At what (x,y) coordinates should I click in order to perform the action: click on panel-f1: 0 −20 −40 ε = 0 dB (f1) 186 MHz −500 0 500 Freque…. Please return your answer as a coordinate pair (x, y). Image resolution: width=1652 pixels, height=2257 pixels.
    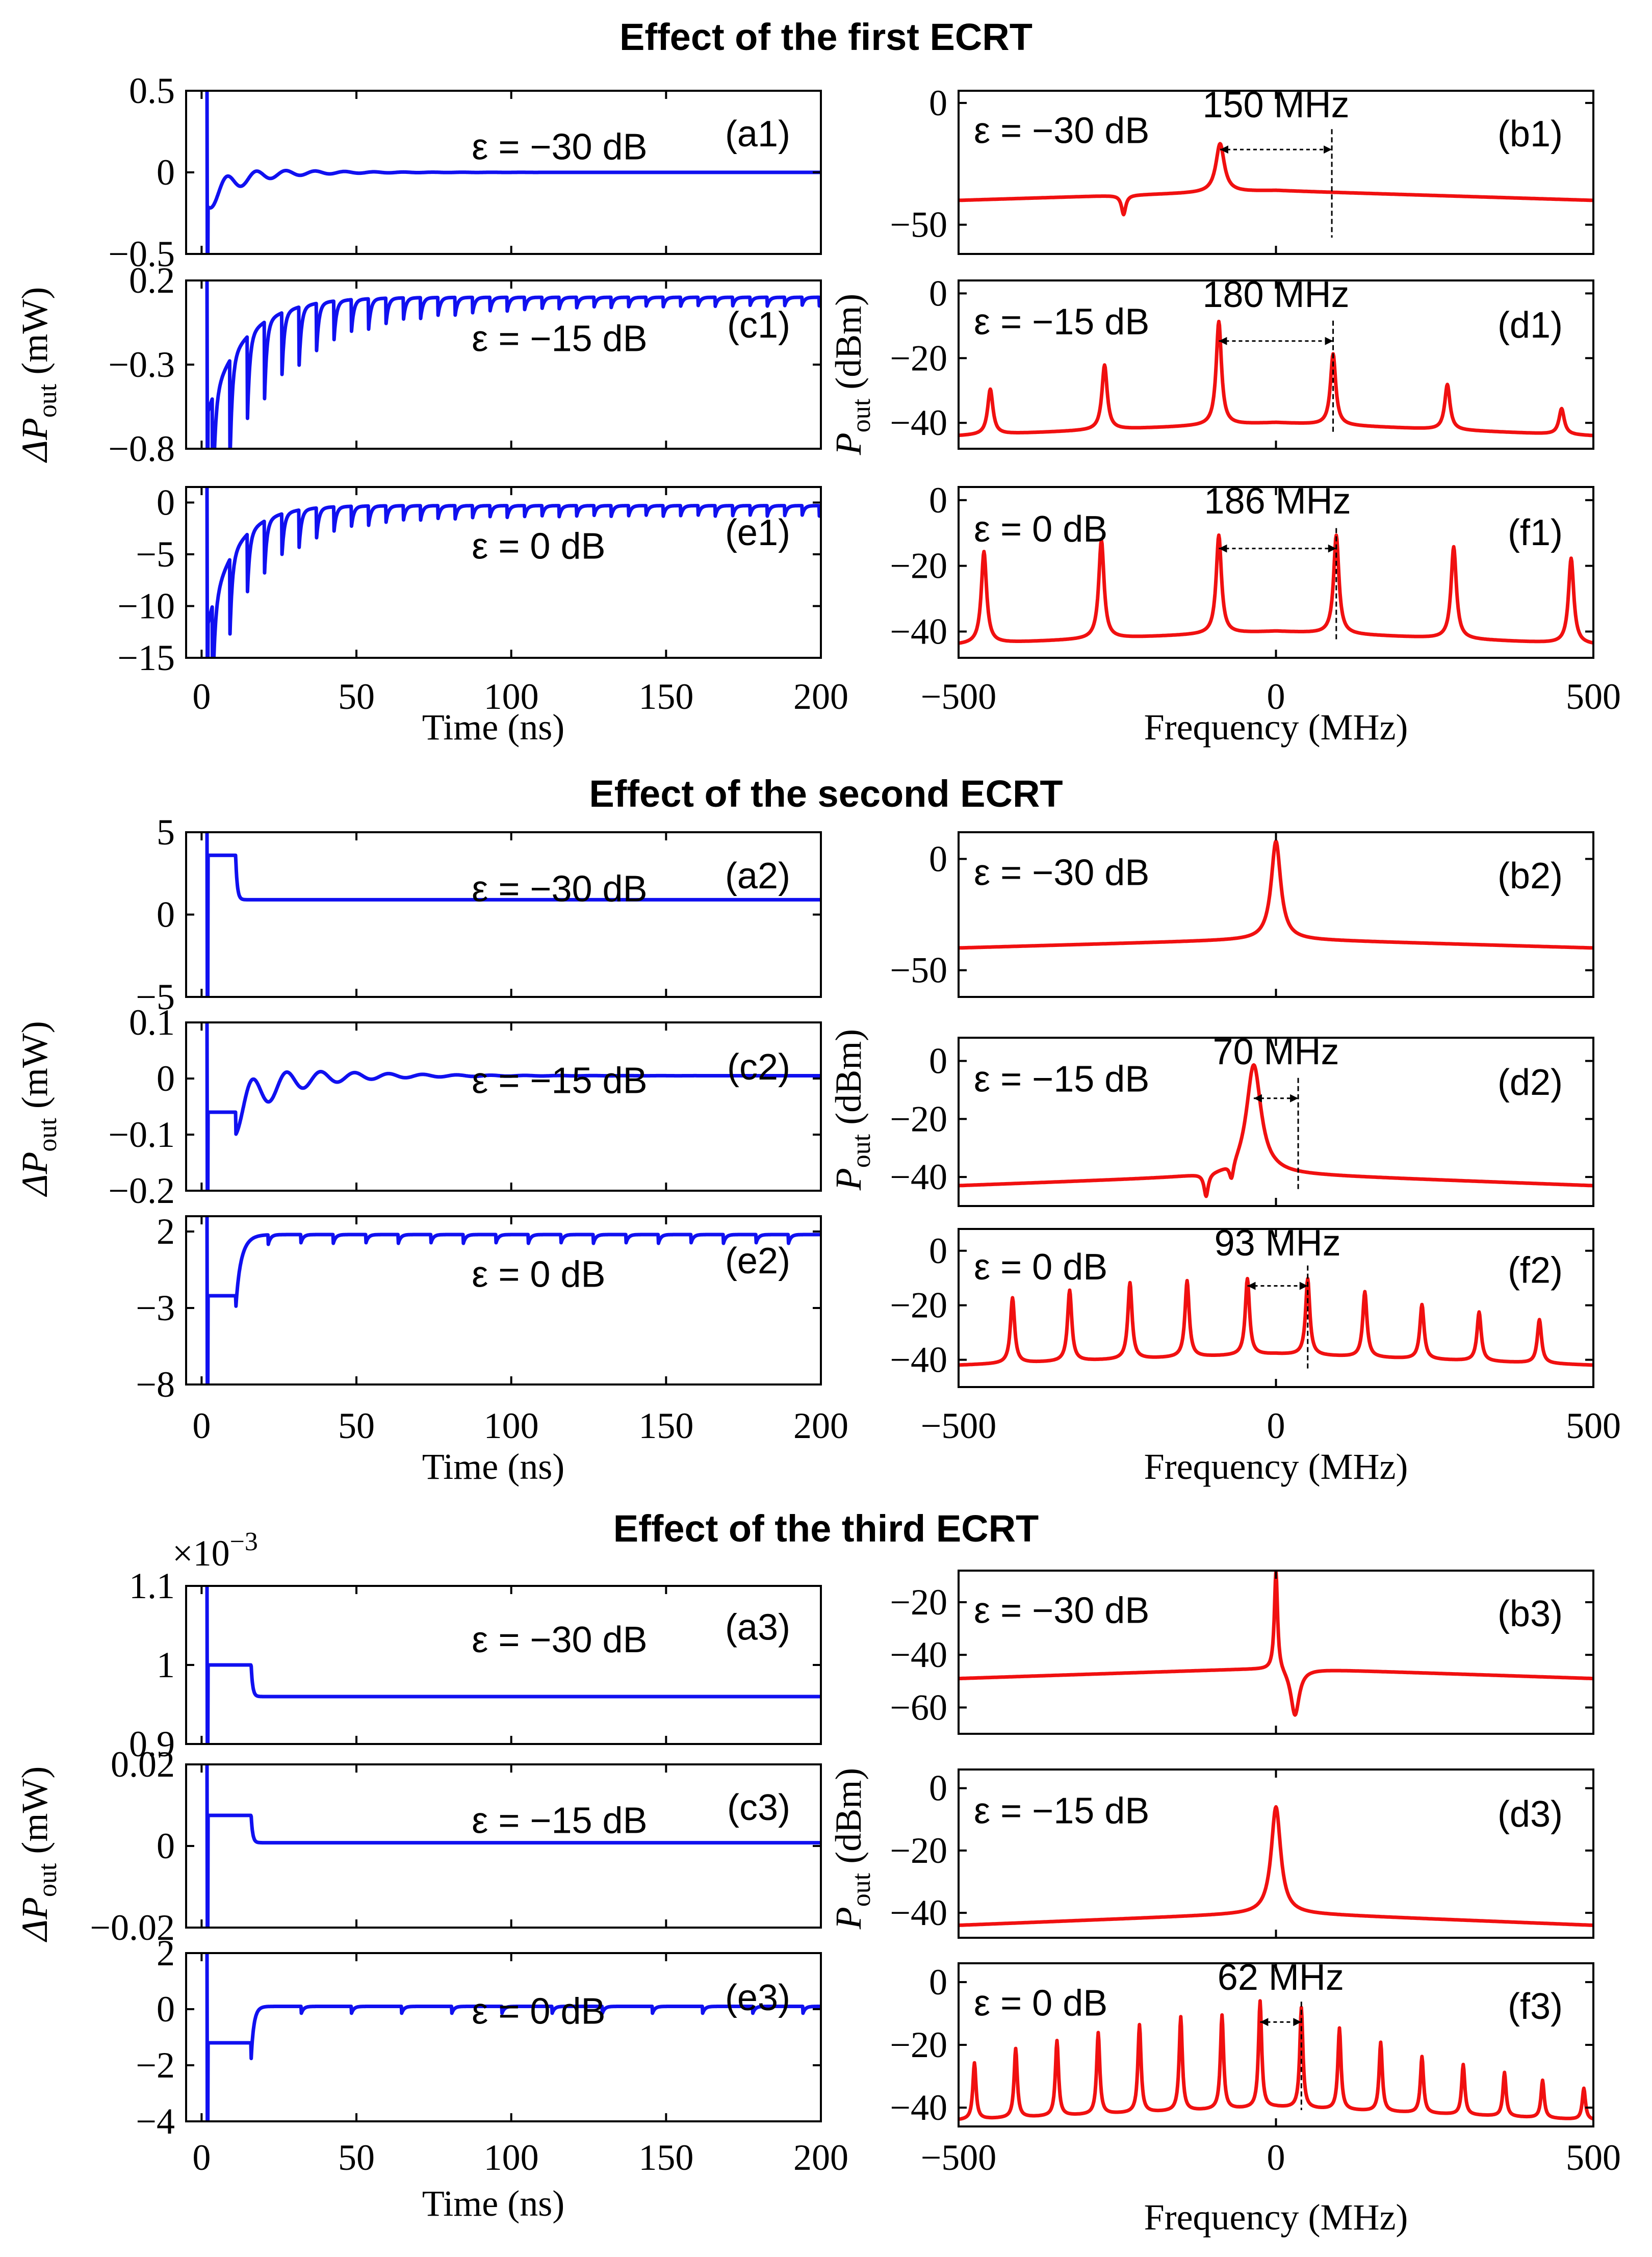
    Looking at the image, I should click on (1255, 614).